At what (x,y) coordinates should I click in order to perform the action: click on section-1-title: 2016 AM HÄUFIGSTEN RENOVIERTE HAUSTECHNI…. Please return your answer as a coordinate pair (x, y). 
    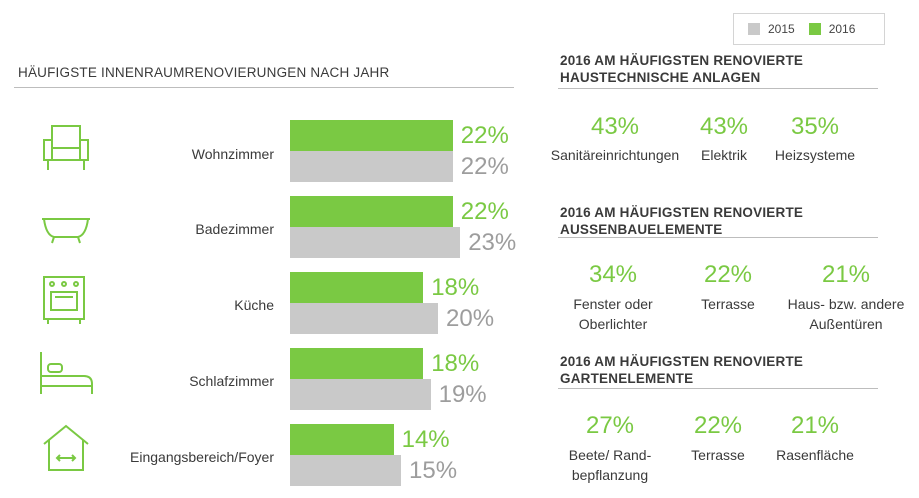
    Looking at the image, I should click on (681, 69).